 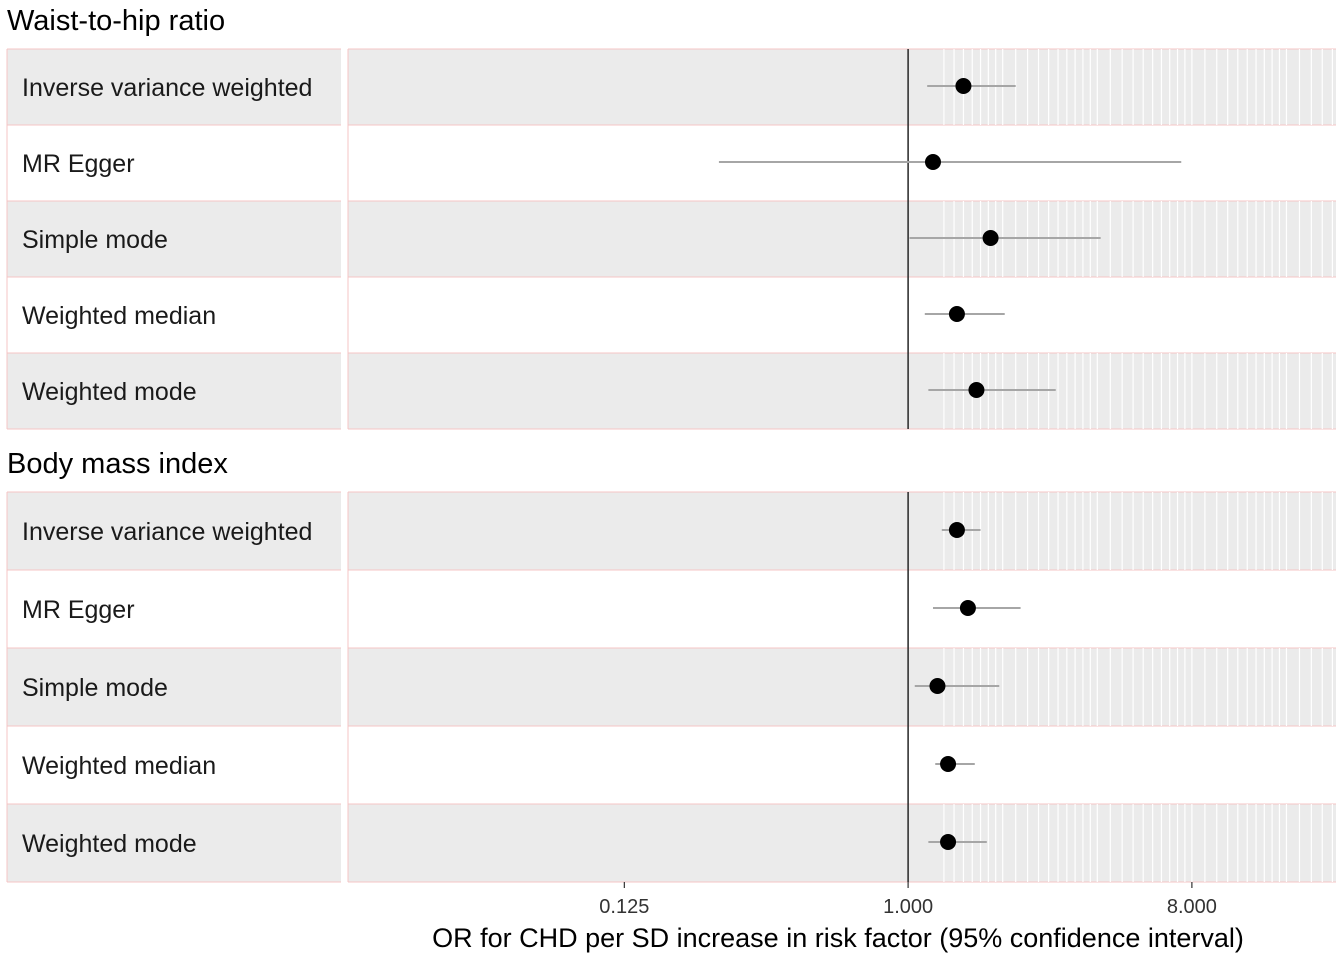 I want to click on x-tick-label: 0.125, so click(x=624, y=907).